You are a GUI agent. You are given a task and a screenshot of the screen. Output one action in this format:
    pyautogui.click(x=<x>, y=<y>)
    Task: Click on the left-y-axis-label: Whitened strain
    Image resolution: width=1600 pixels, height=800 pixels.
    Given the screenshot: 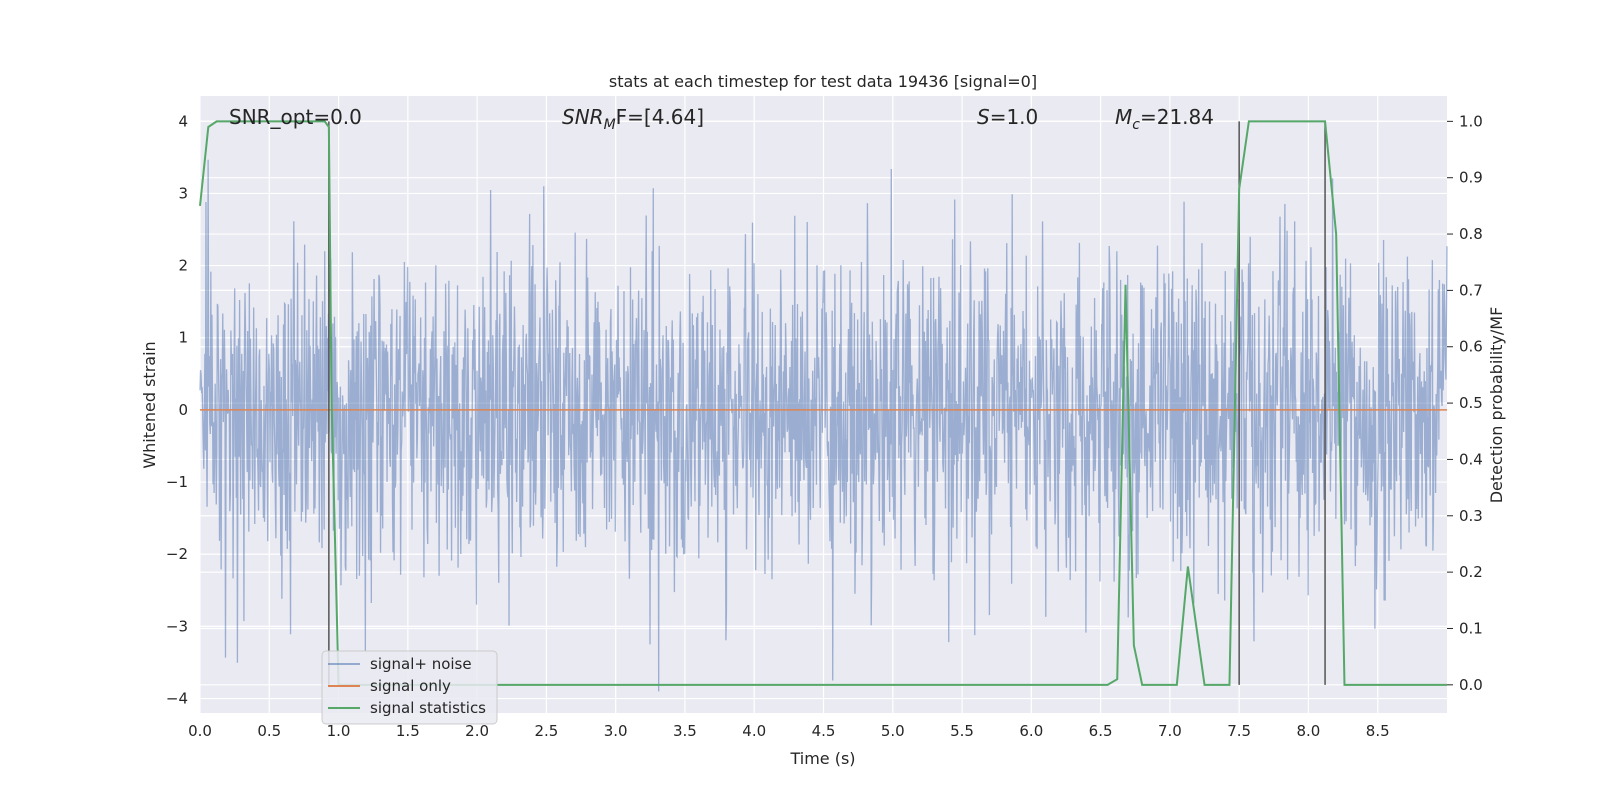 What is the action you would take?
    pyautogui.click(x=149, y=404)
    